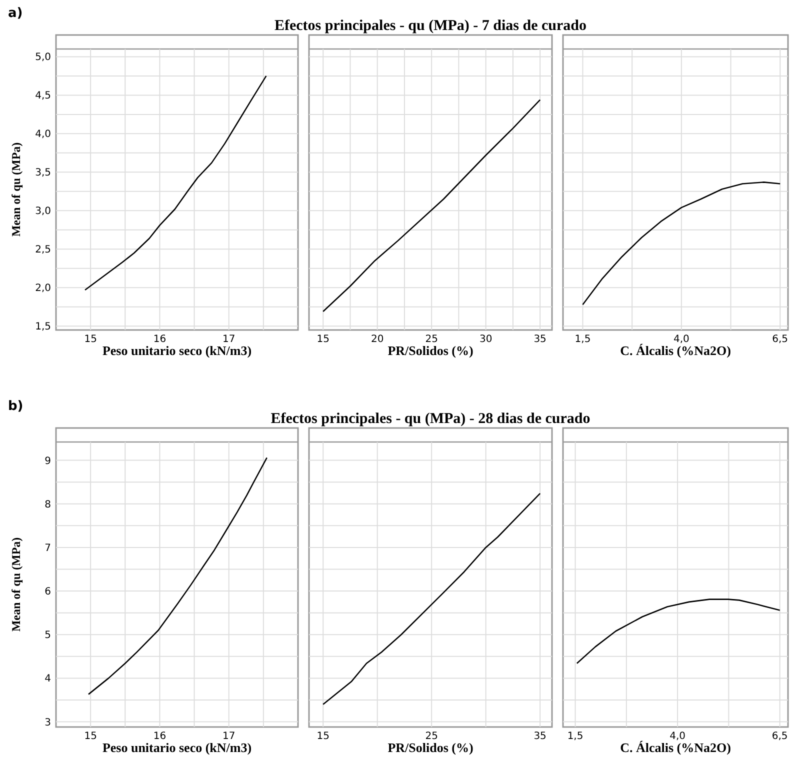 The height and width of the screenshot is (759, 801). What do you see at coordinates (47, 548) in the screenshot?
I see `y-tick-label: 7` at bounding box center [47, 548].